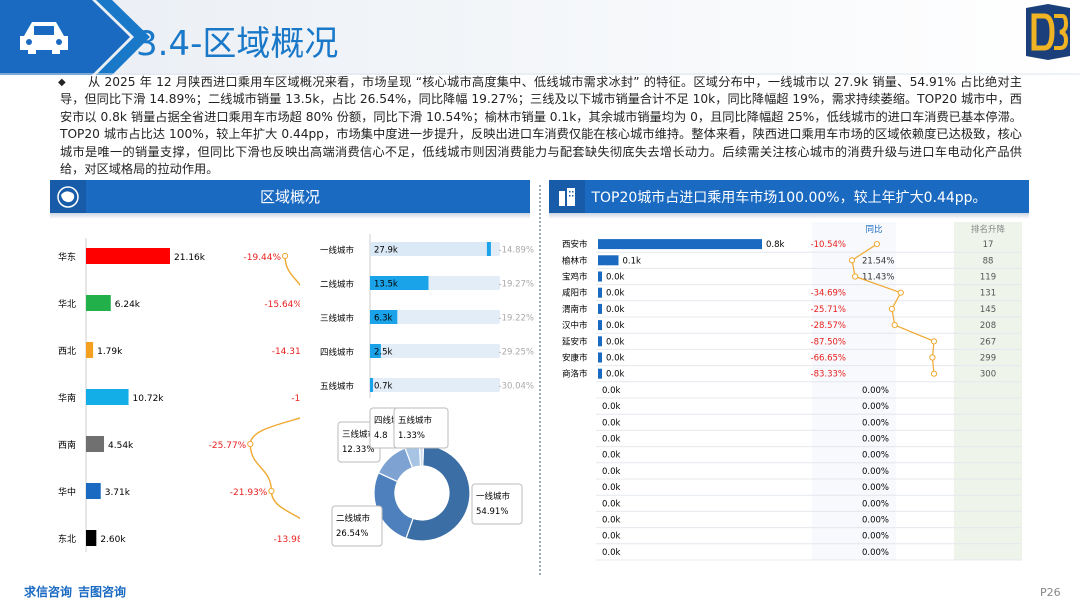 Image resolution: width=1080 pixels, height=607 pixels. I want to click on region-label: 西南, so click(67, 445).